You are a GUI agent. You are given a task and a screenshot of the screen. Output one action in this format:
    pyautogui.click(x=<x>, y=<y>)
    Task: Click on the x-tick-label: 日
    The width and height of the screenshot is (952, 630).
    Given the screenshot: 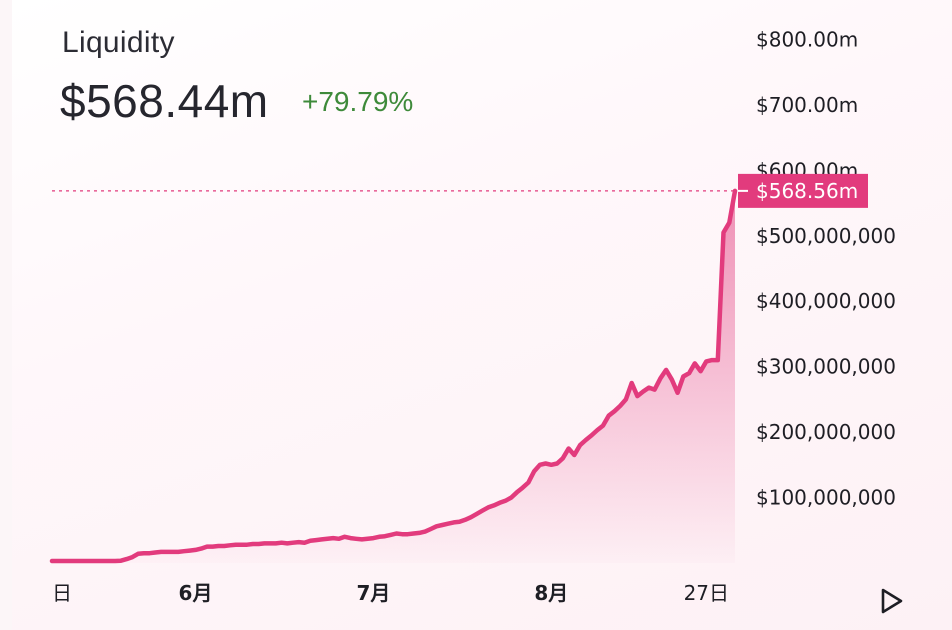 What is the action you would take?
    pyautogui.click(x=62, y=593)
    